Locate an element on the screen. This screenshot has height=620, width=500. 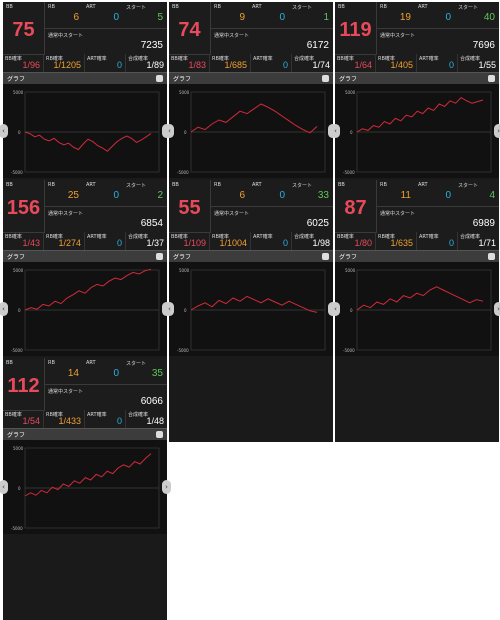
start-label: スタート is located at coordinates (136, 186).